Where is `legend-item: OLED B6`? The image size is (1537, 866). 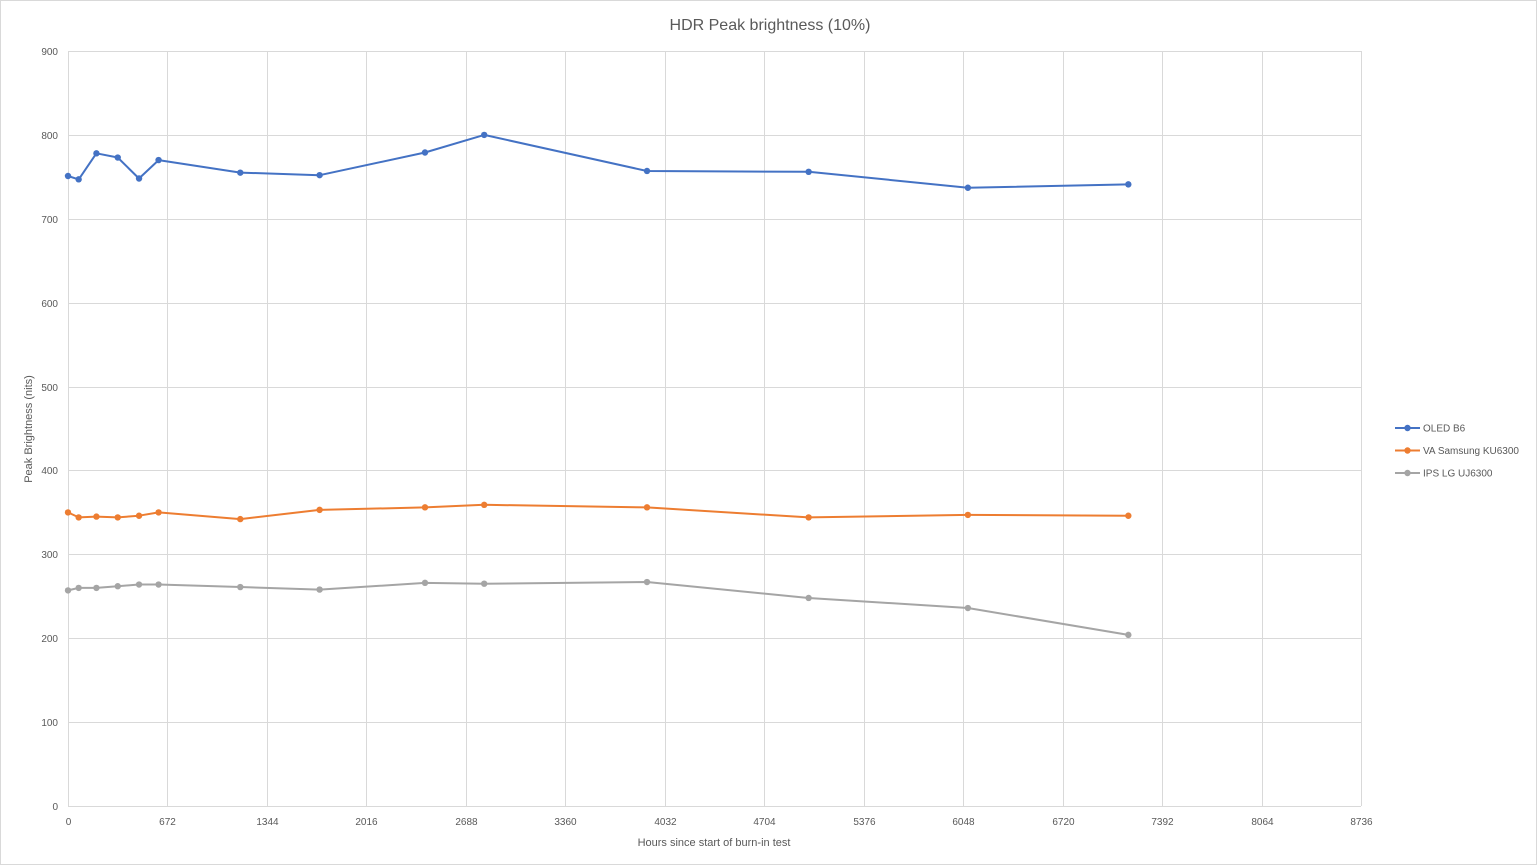 legend-item: OLED B6 is located at coordinates (1430, 429).